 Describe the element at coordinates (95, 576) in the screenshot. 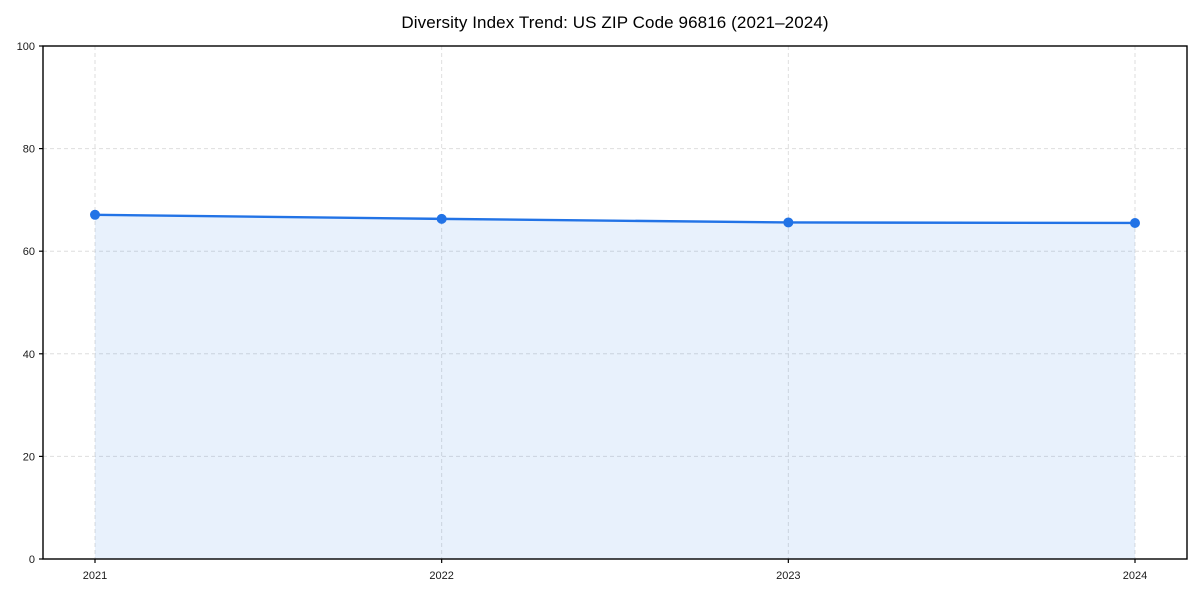

I see `x-tick-label: 2021` at that location.